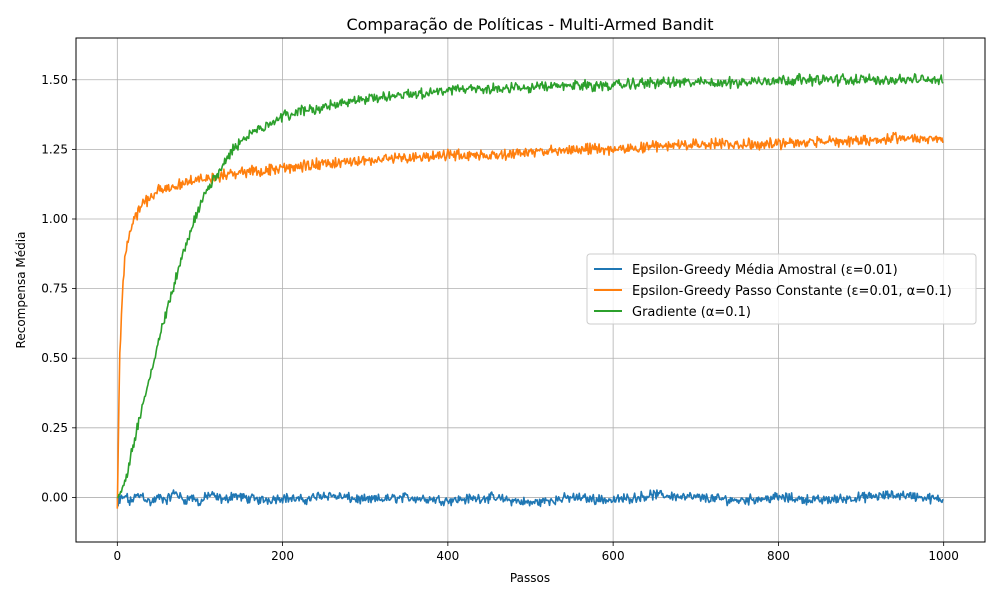 Image resolution: width=1000 pixels, height=600 pixels. What do you see at coordinates (21, 290) in the screenshot?
I see `y-axis-label: Recompensa Média` at bounding box center [21, 290].